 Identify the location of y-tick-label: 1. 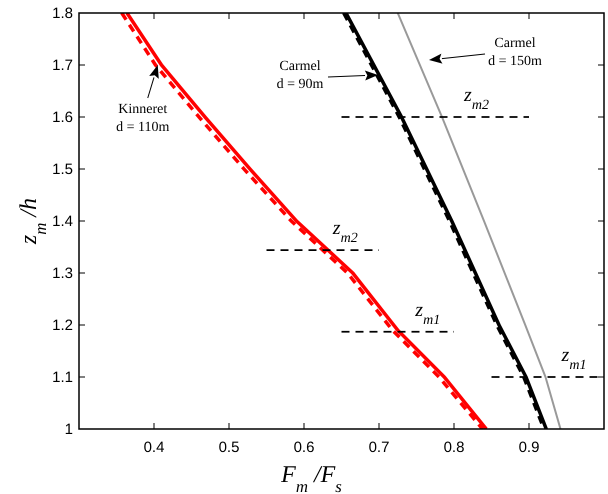
(68, 429).